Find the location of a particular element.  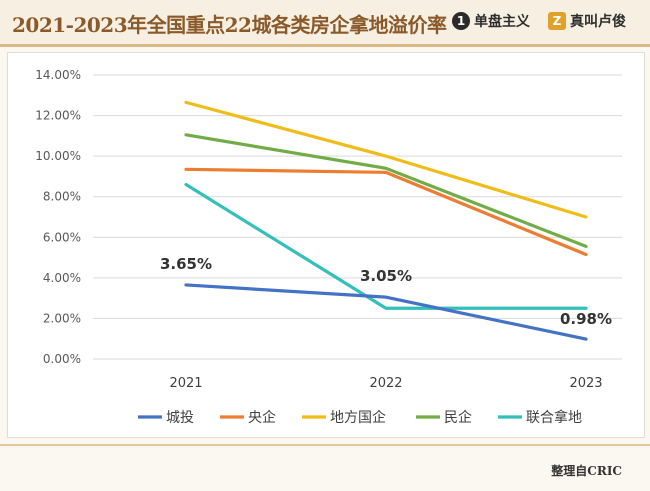

legend-label: 联合拿地 is located at coordinates (554, 417).